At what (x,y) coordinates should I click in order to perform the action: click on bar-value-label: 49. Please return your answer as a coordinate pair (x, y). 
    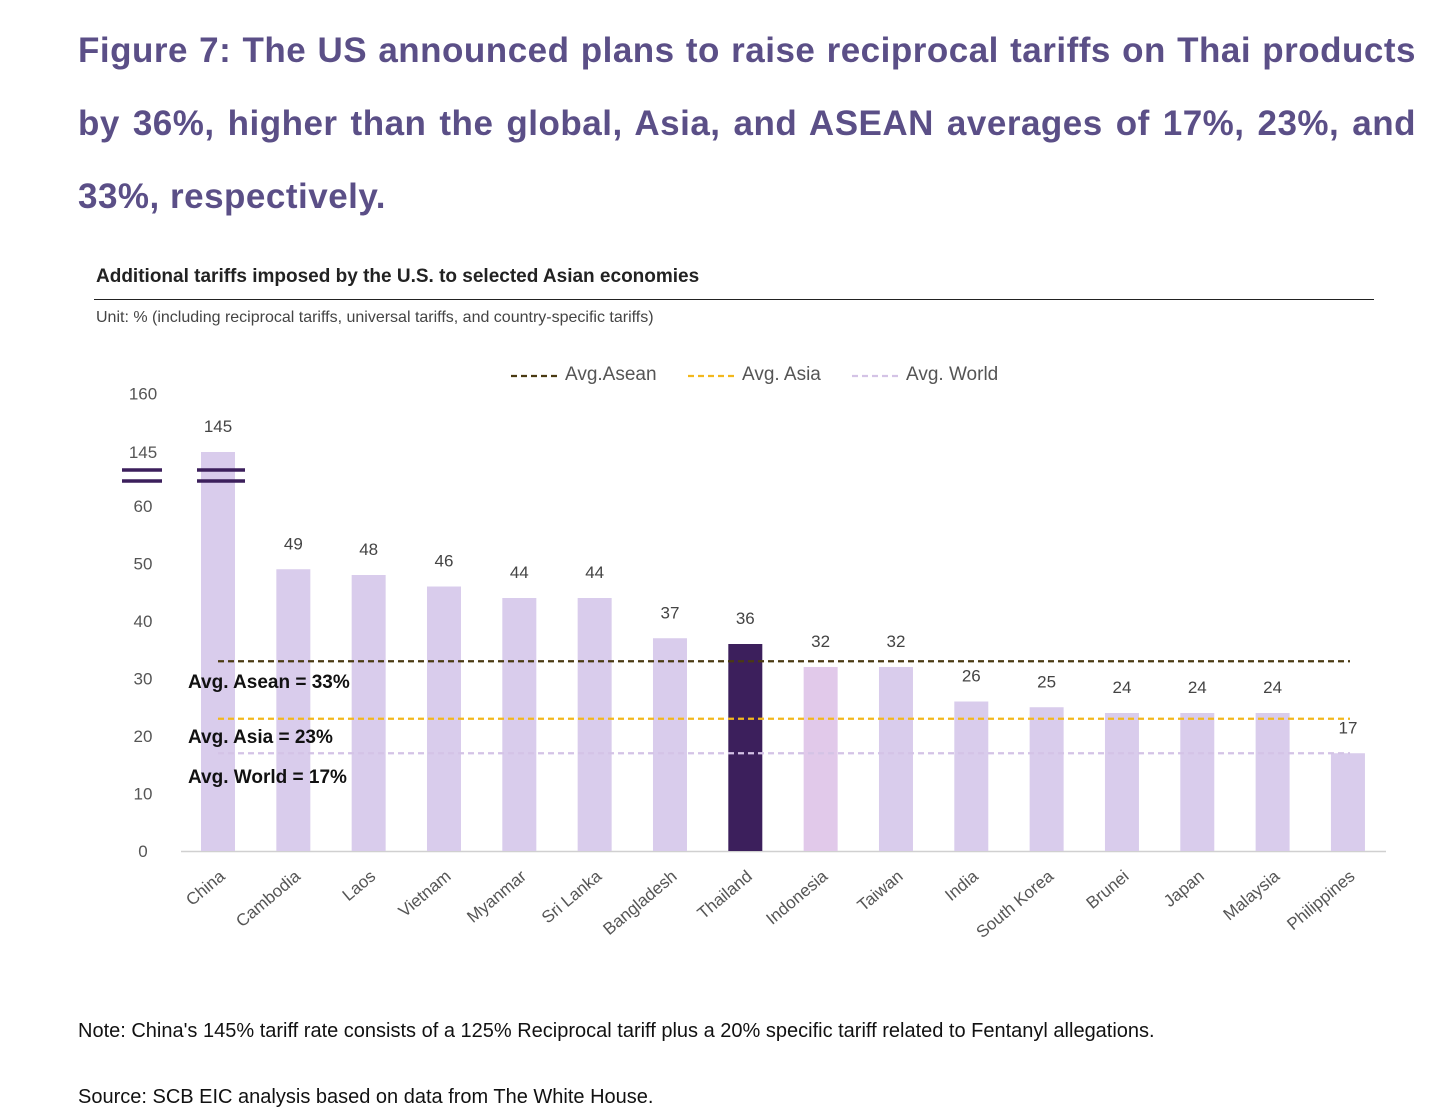
    Looking at the image, I should click on (293, 543).